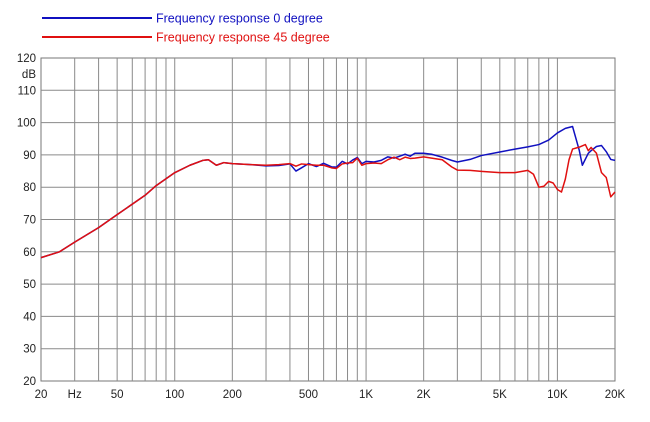 This screenshot has width=650, height=422. What do you see at coordinates (29, 75) in the screenshot?
I see `y-axis-unit-label: dB` at bounding box center [29, 75].